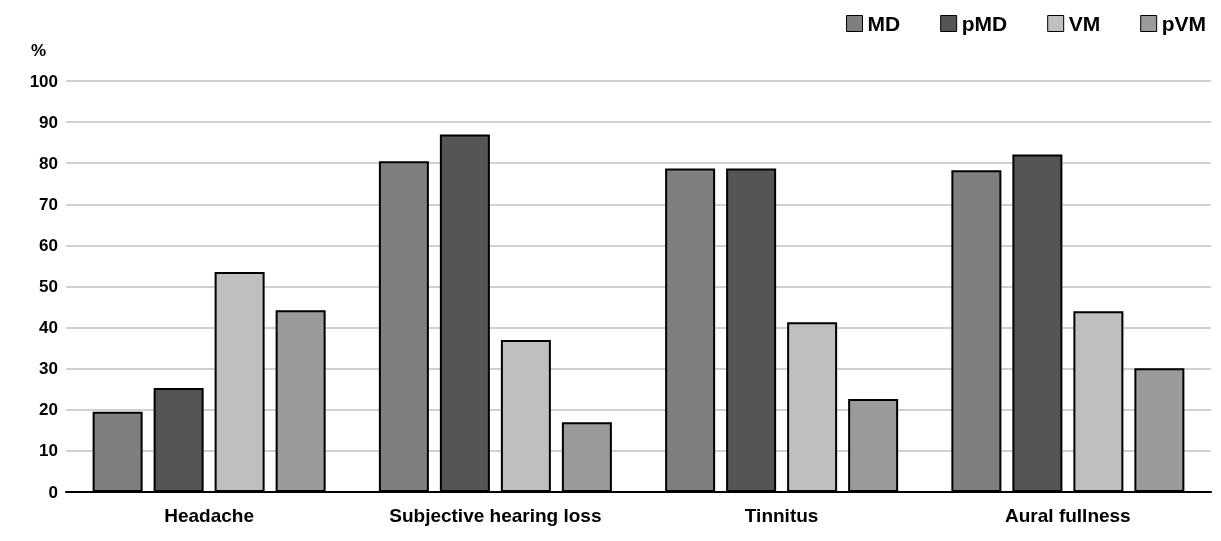  Describe the element at coordinates (48, 245) in the screenshot. I see `y-tick-label: 60` at that location.